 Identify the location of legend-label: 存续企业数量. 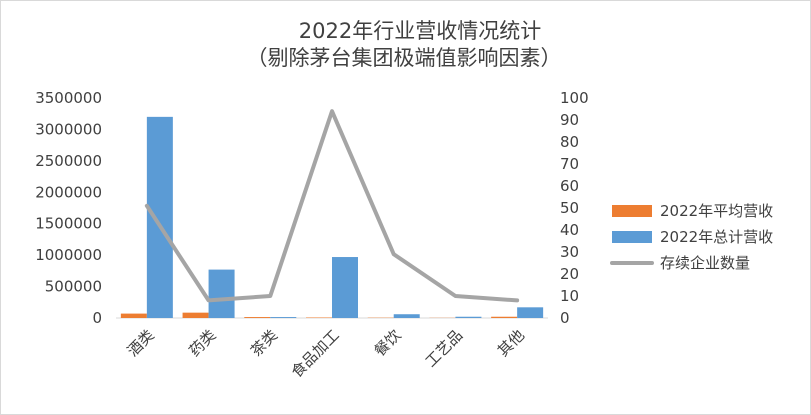
(705, 263).